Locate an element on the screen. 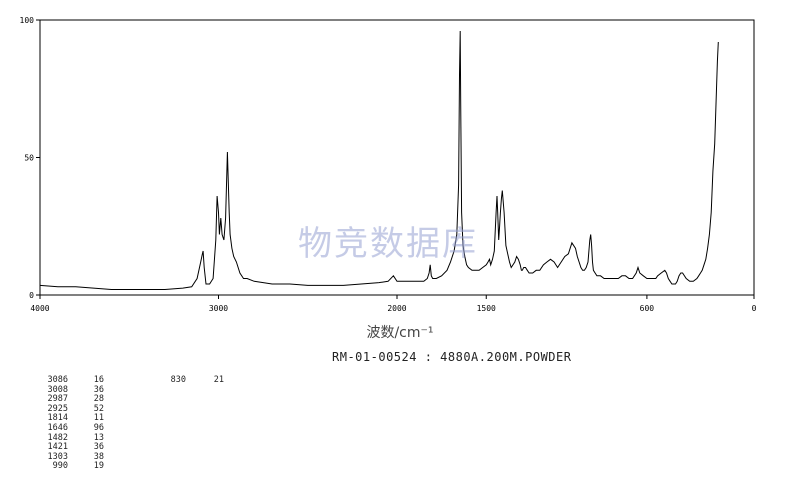 Image resolution: width=794 pixels, height=482 pixels. peak-wavenumber: 1303 is located at coordinates (57, 456).